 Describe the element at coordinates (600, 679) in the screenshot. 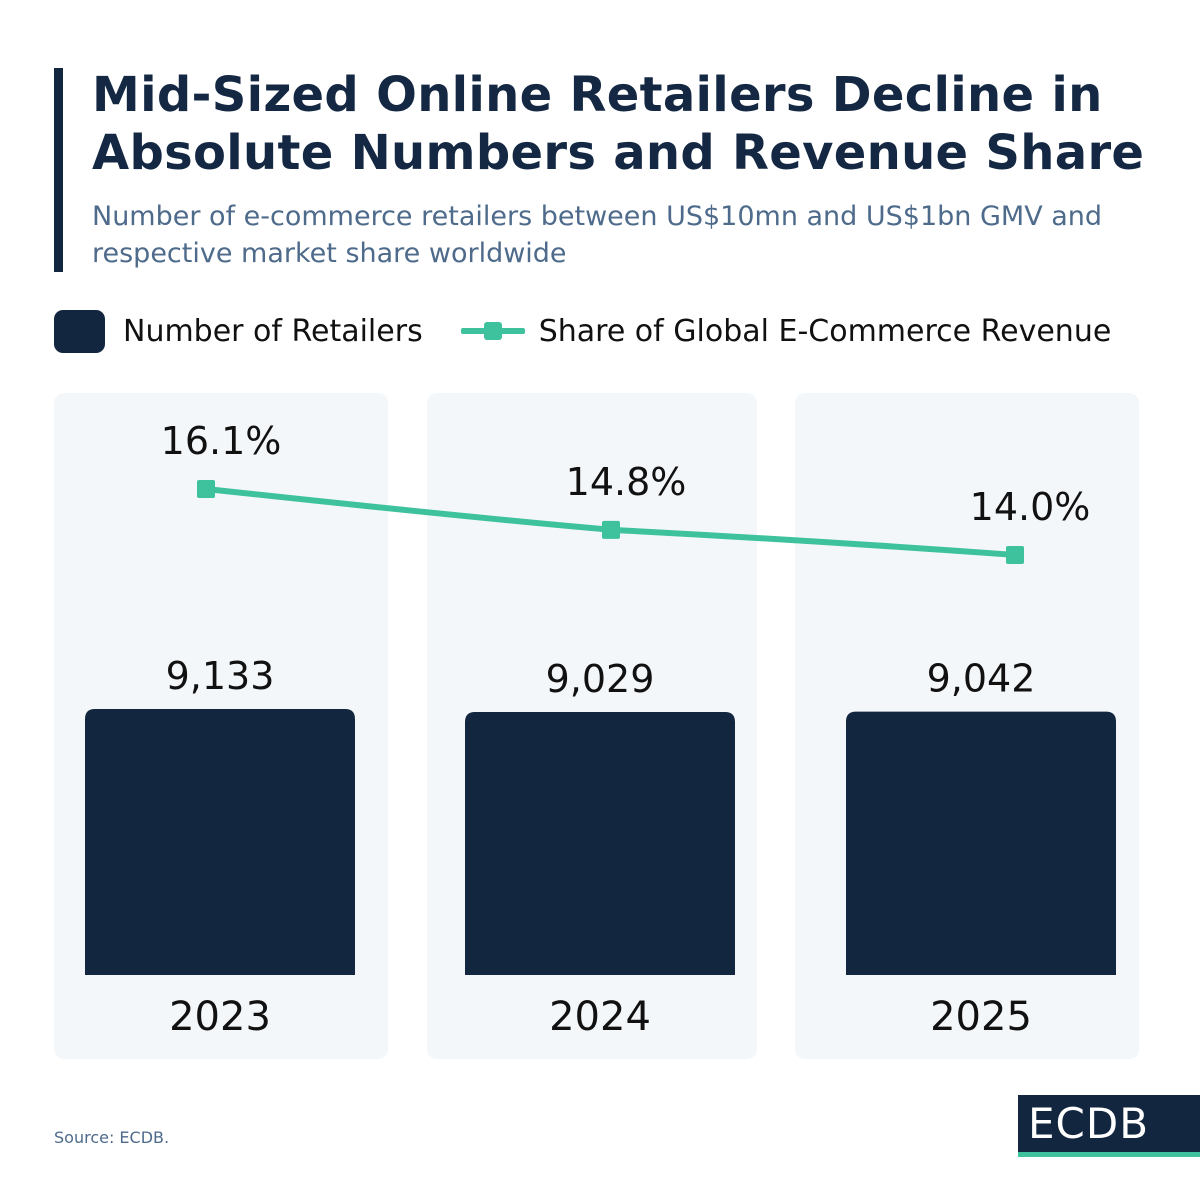

I see `bar-value-label: 9,029` at that location.